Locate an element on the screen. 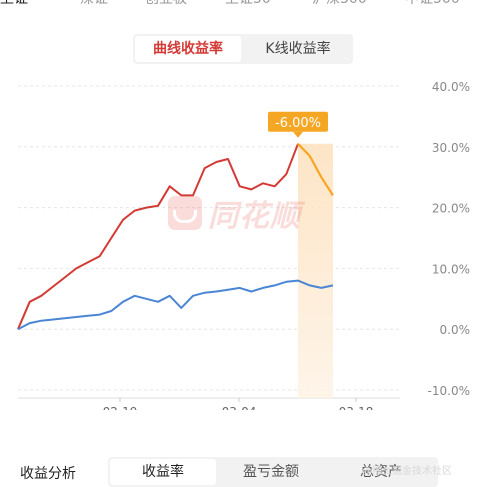 Image resolution: width=480 pixels, height=487 pixels. index-tabs: 上证 深证 创业板 上证50 沪深300 中证500 is located at coordinates (240, 4).